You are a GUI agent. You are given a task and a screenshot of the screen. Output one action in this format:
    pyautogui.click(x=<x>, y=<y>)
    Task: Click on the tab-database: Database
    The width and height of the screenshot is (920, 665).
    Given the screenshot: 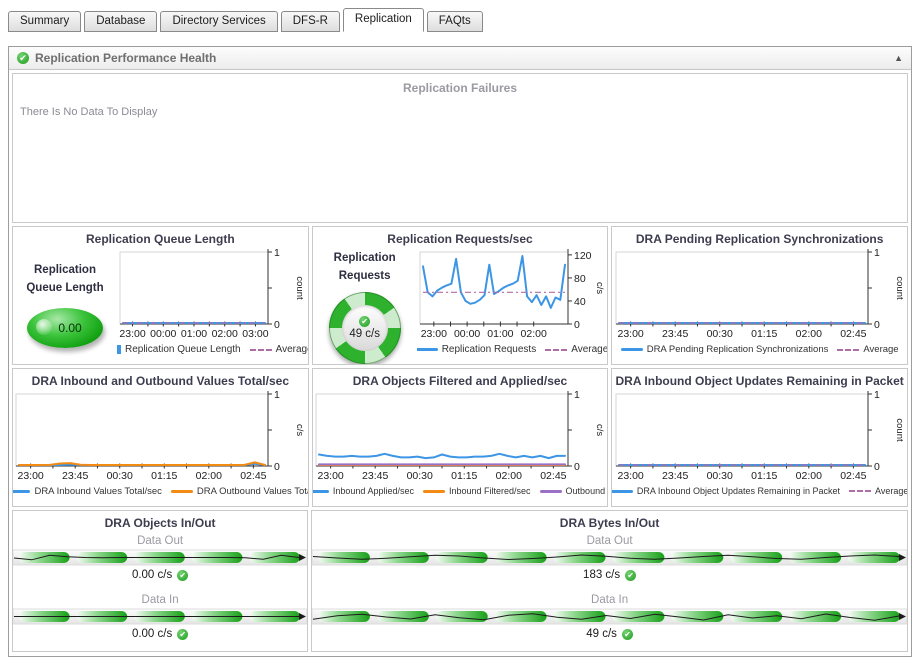 What is the action you would take?
    pyautogui.click(x=121, y=21)
    